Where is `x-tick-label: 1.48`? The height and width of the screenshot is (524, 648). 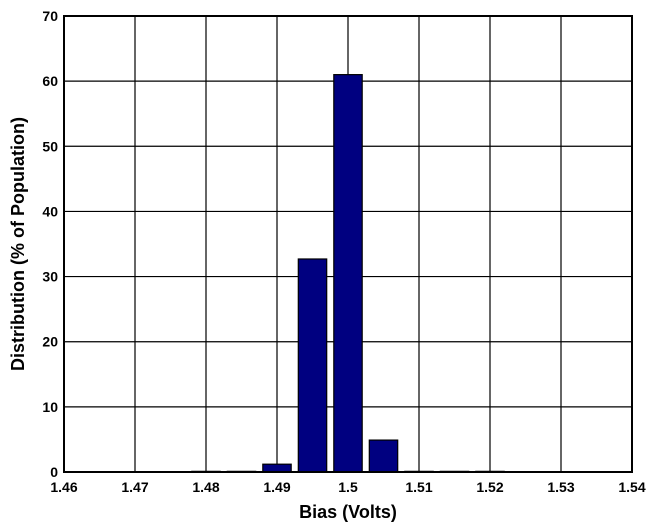 x-tick-label: 1.48 is located at coordinates (205, 487).